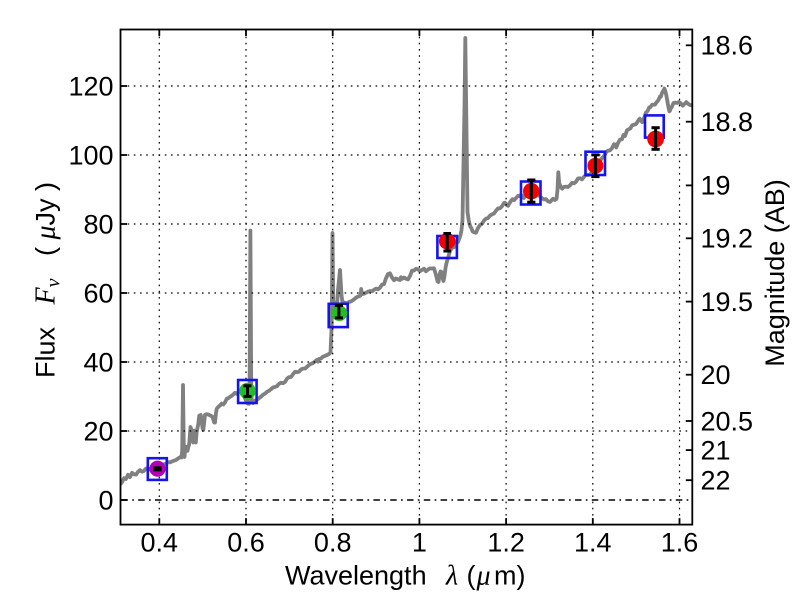 Image resolution: width=800 pixels, height=605 pixels. Describe the element at coordinates (680, 543) in the screenshot. I see `svg-text: 1.6` at that location.